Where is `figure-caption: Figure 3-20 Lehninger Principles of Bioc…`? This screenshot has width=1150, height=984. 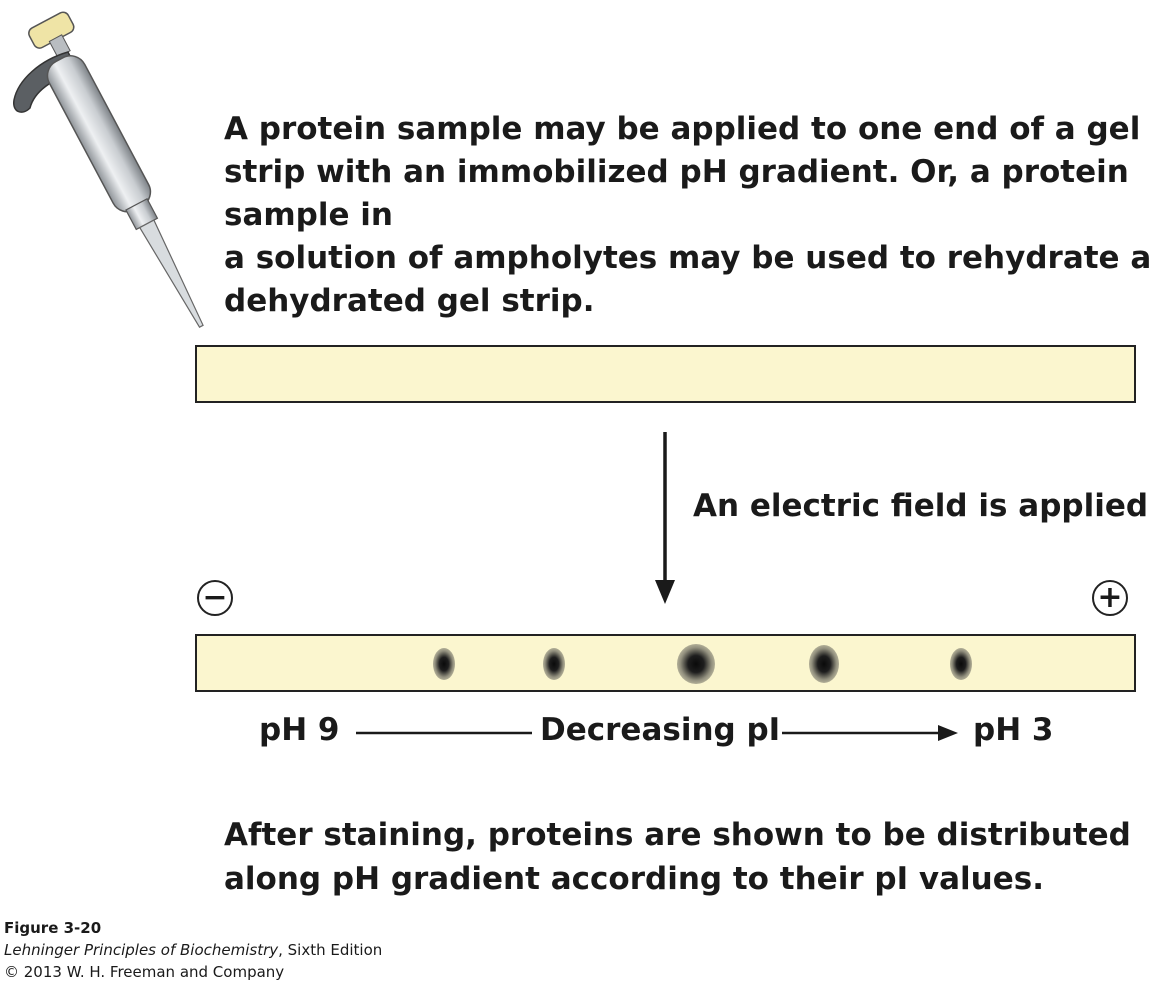 figure-caption: Figure 3-20 Lehninger Principles of Bioc… is located at coordinates (193, 950).